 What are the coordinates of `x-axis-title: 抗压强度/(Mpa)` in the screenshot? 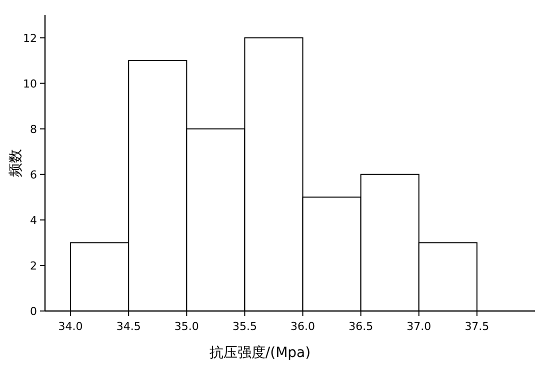 It's located at (260, 353).